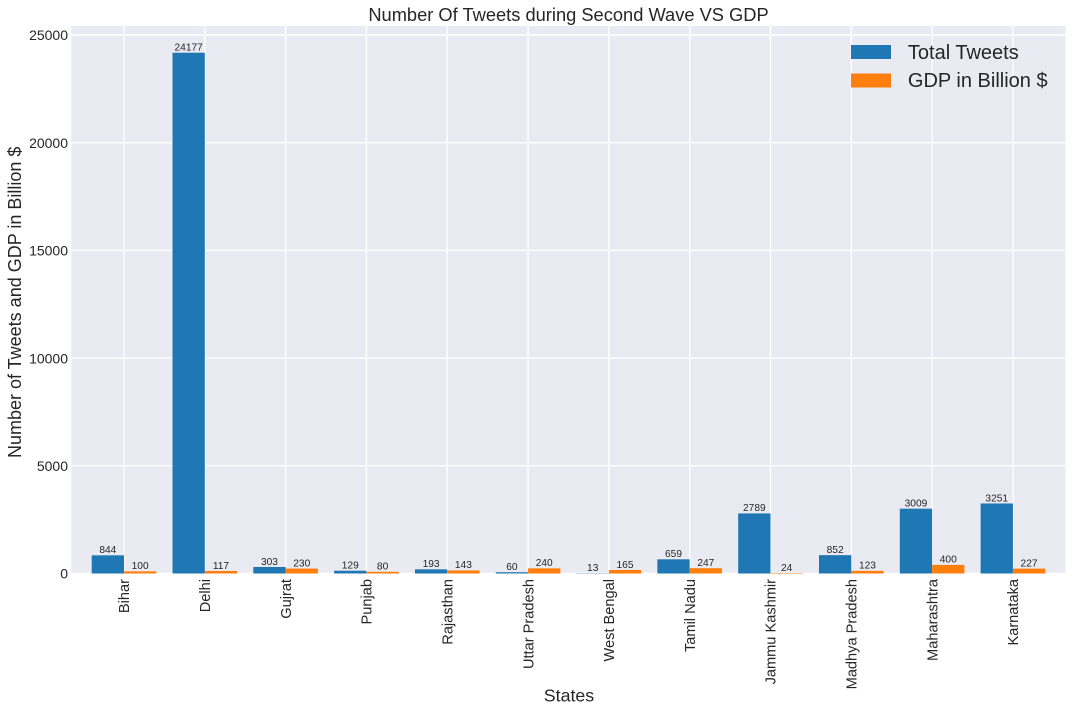  What do you see at coordinates (368, 601) in the screenshot?
I see `svg-text: Punjab` at bounding box center [368, 601].